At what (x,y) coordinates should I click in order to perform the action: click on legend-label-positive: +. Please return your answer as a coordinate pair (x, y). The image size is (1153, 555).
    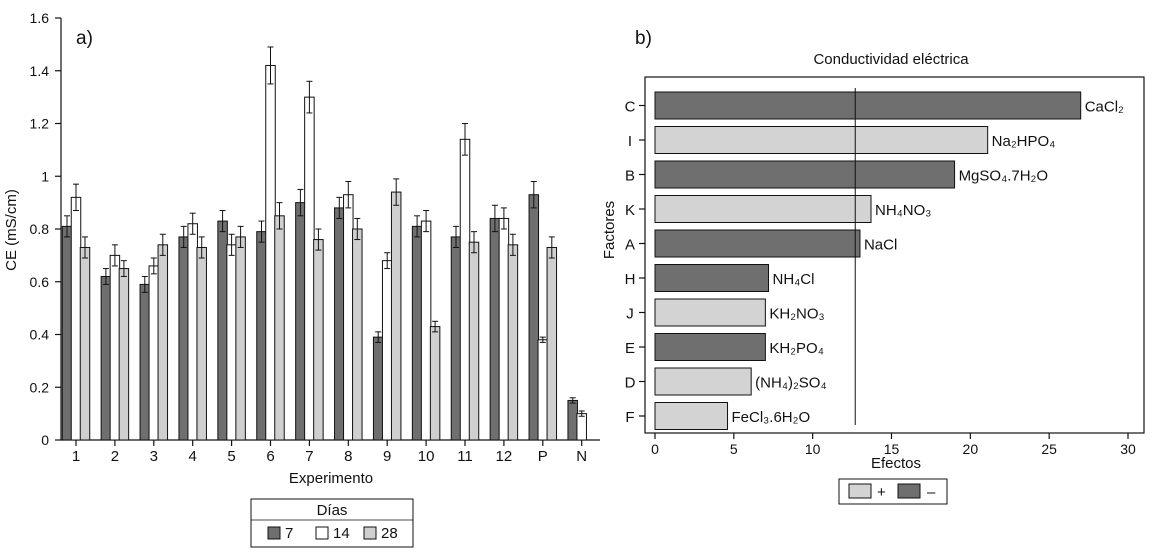
    Looking at the image, I should click on (881, 492).